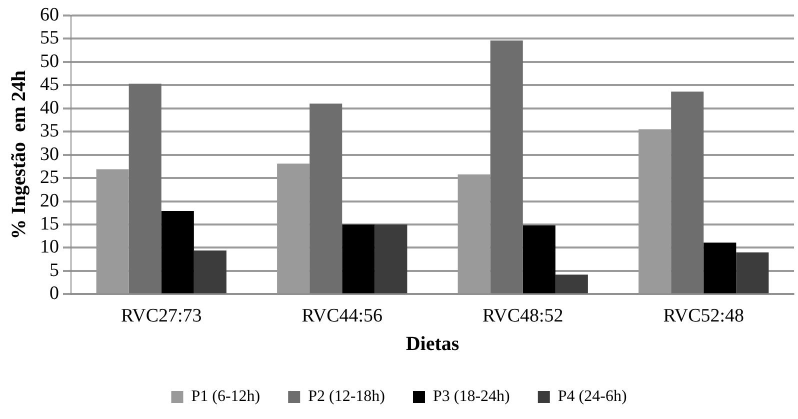  I want to click on y-tick-label: 15, so click(49, 223).